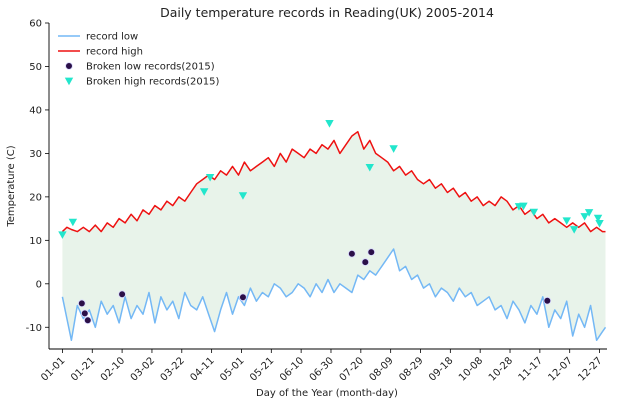 The height and width of the screenshot is (405, 628). Describe the element at coordinates (152, 82) in the screenshot. I see `legend-label: Broken high records(2015)` at that location.